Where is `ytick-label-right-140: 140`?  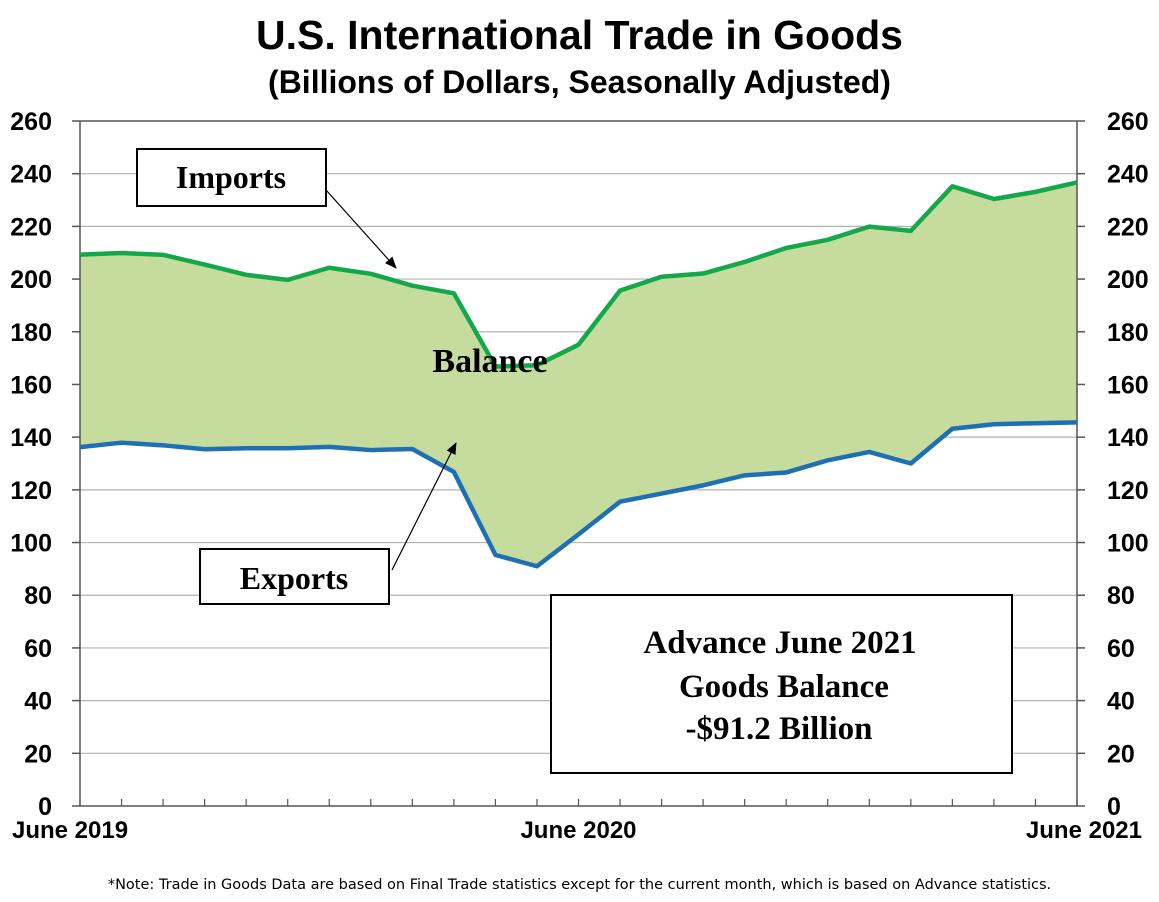
ytick-label-right-140: 140 is located at coordinates (1128, 438).